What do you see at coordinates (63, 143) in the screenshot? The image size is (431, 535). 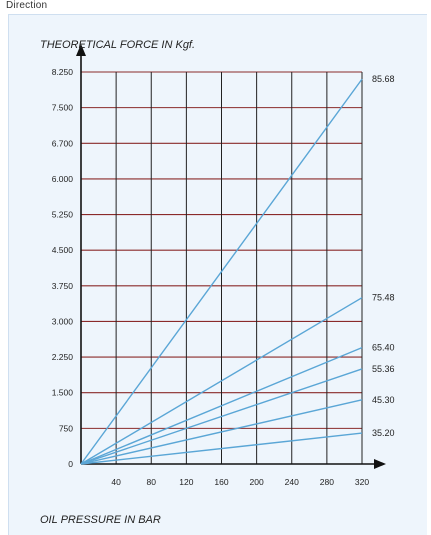 I see `y-tick-label: 6.700` at bounding box center [63, 143].